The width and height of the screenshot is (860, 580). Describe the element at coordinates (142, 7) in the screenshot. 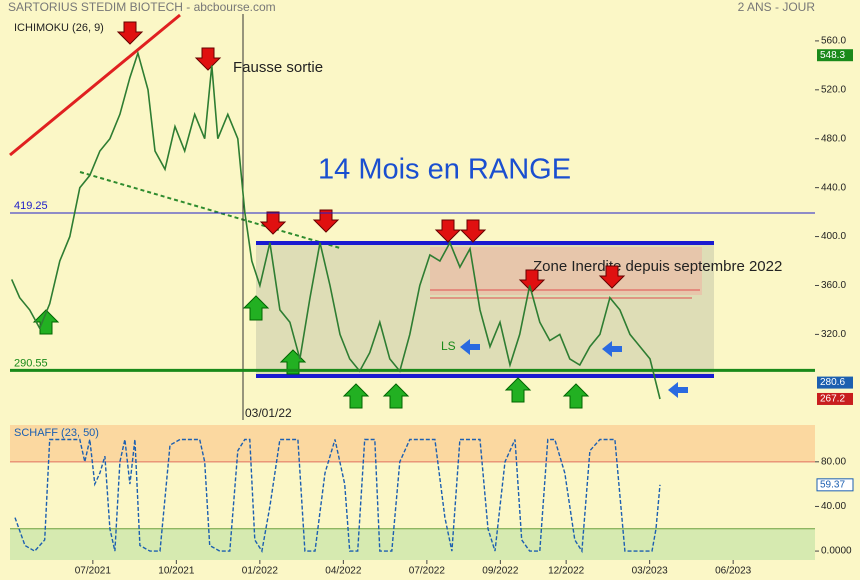

I see `chart-title: SARTORIUS STEDIM BIOTECH - abcbourse.com` at that location.